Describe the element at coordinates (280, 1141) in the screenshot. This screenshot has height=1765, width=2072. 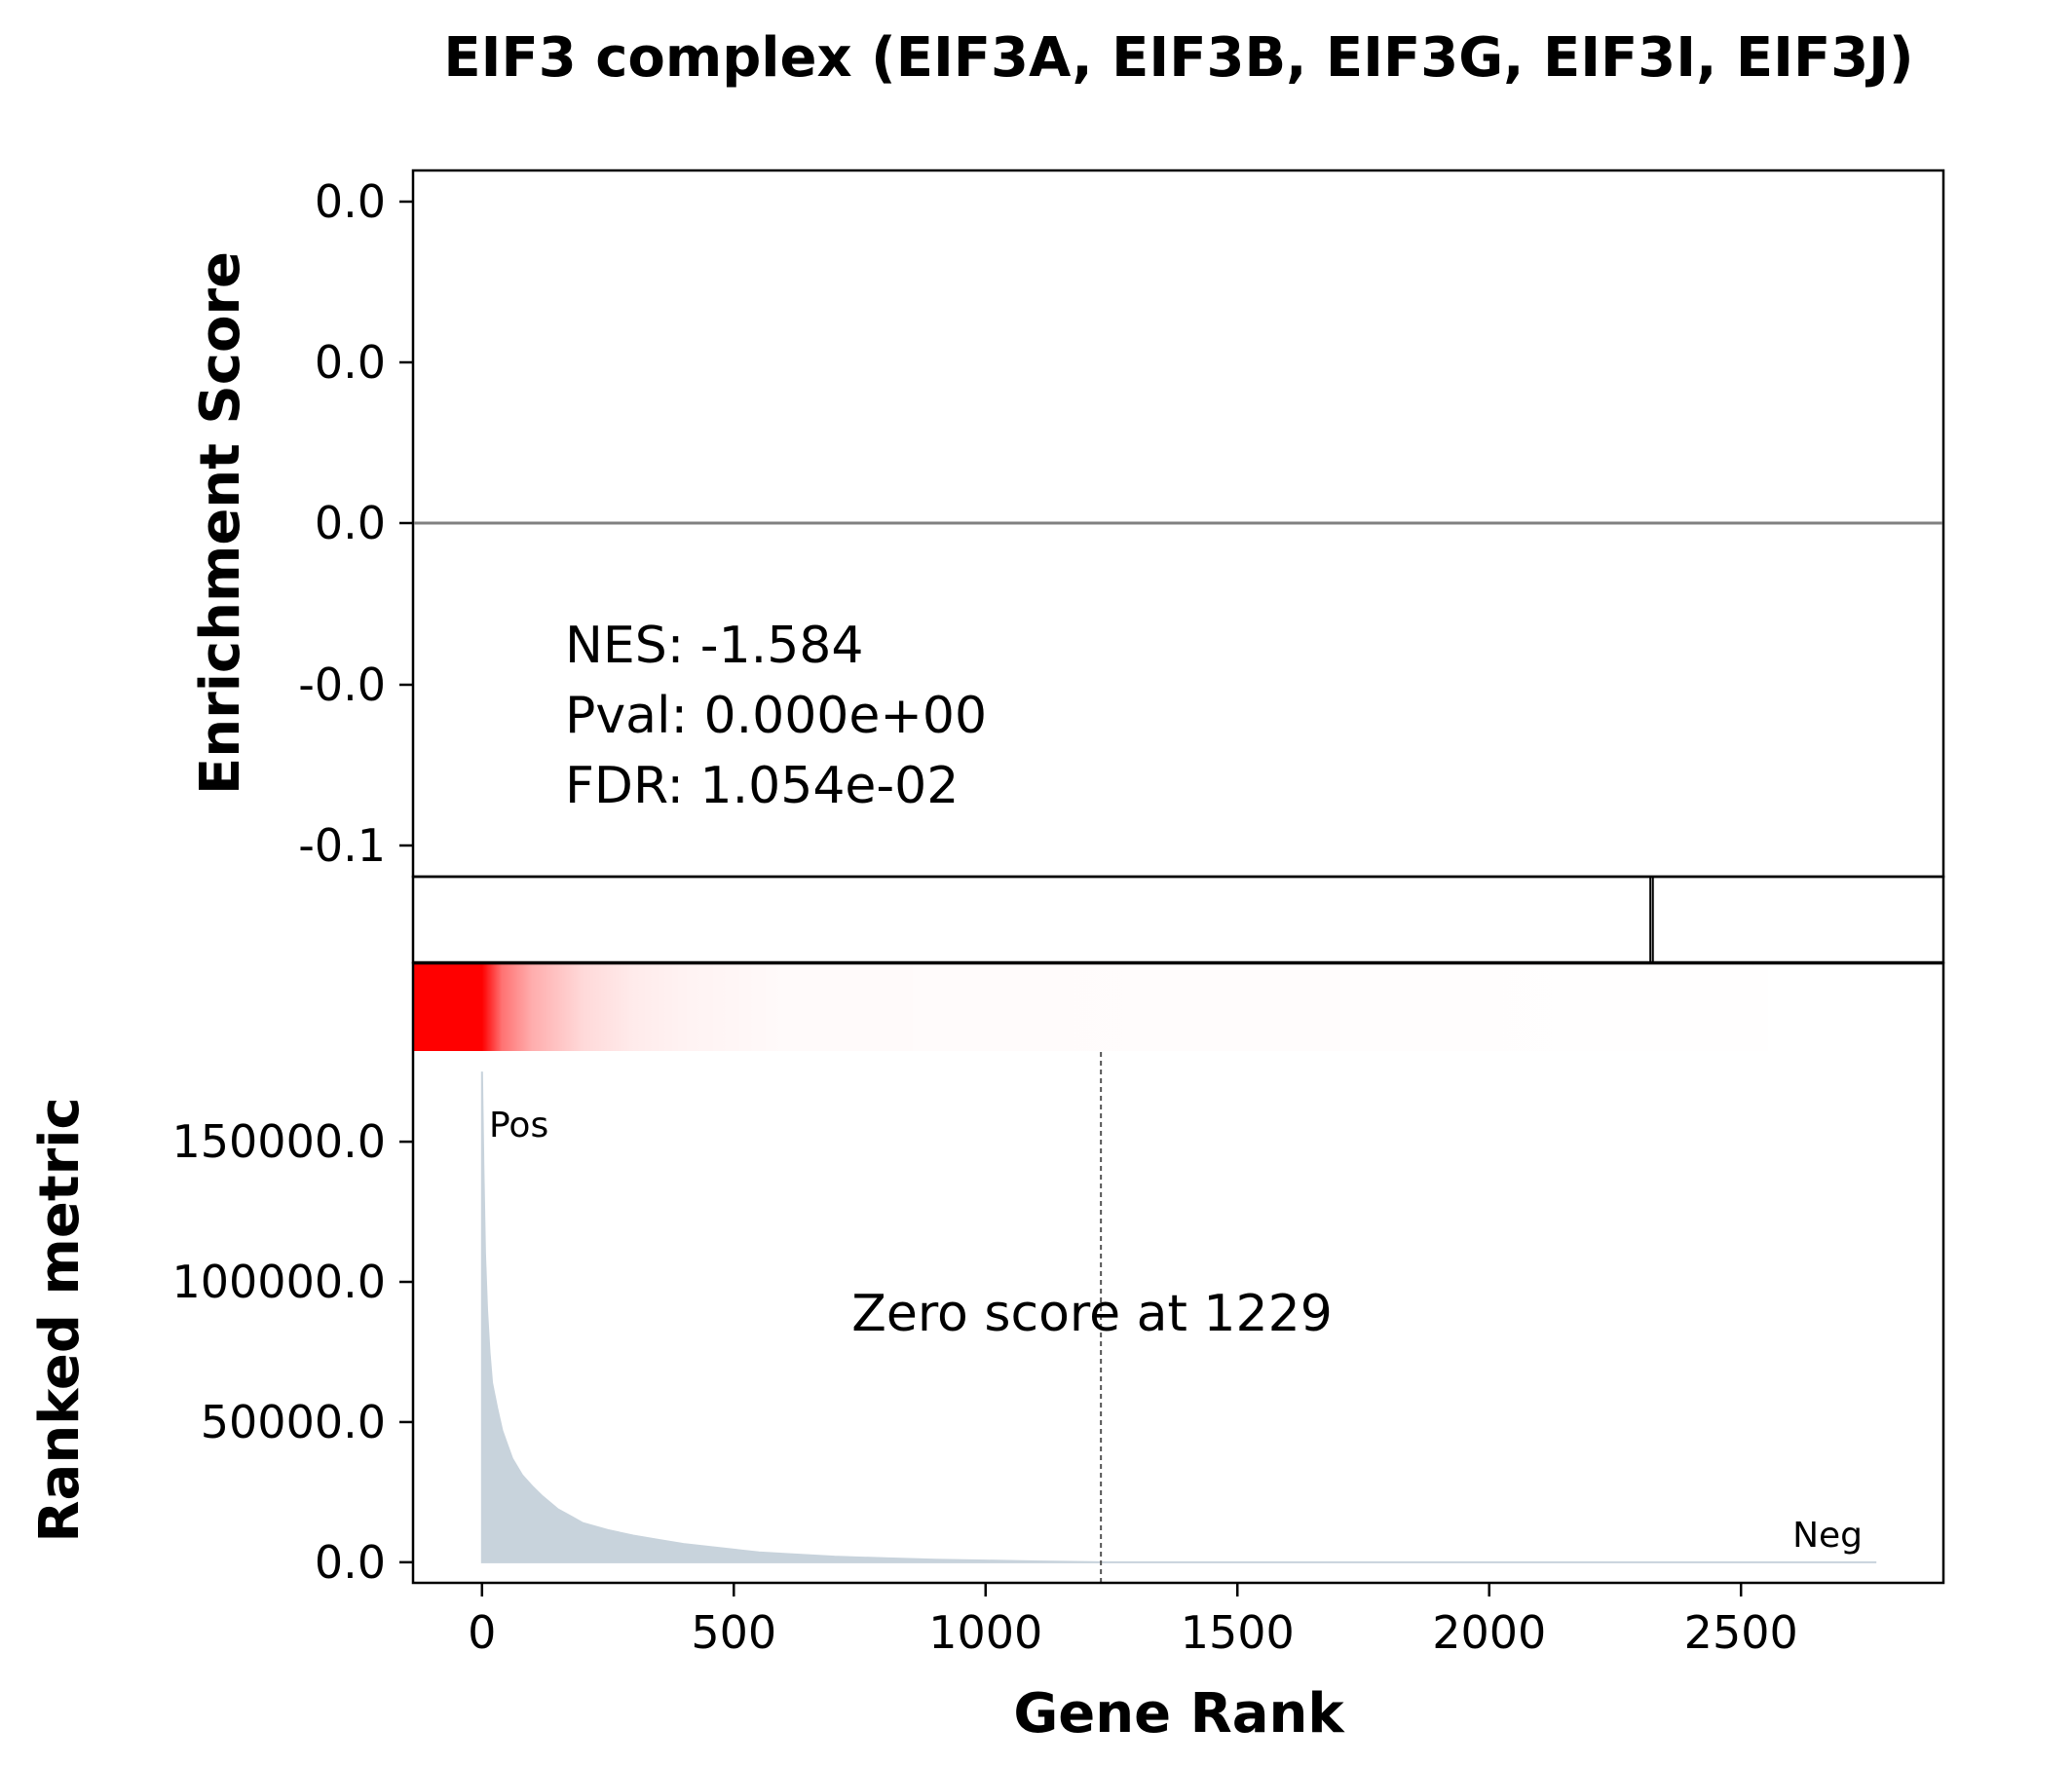
I see `metric-y-tick-label: 150000.0` at that location.